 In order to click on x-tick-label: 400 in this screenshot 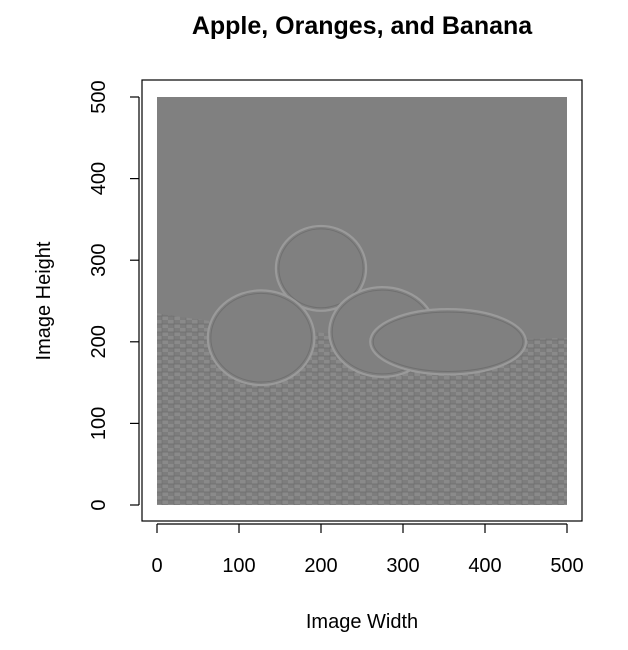, I will do `click(484, 566)`.